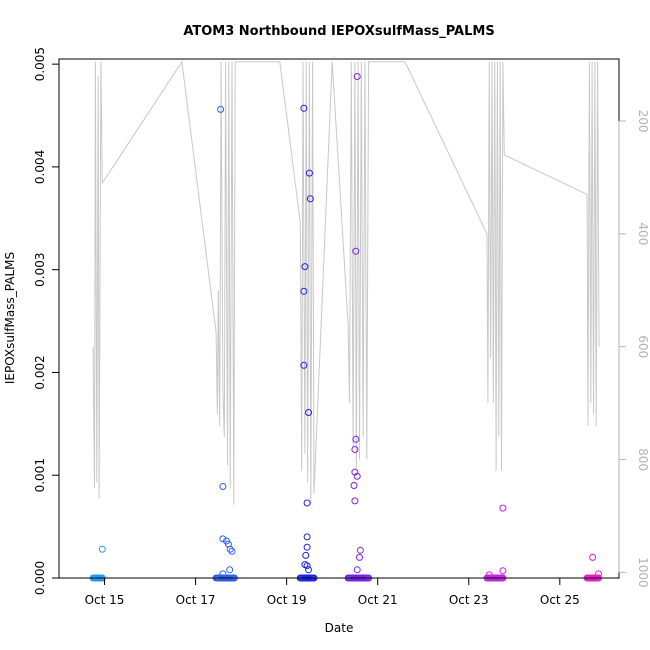  Describe the element at coordinates (40, 578) in the screenshot. I see `y-tick-label: 0.000` at that location.